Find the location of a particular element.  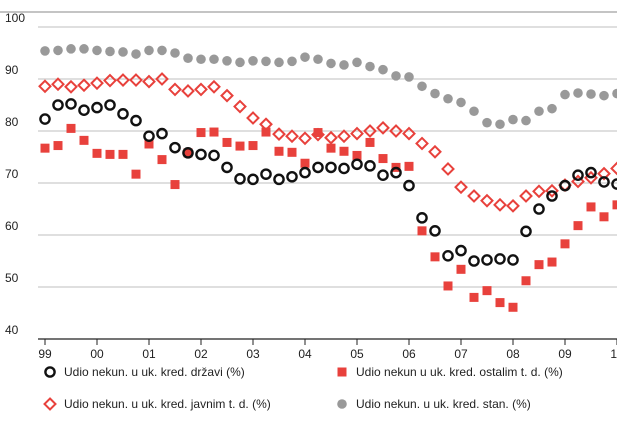

y-tick-label: 90 is located at coordinates (12, 70).